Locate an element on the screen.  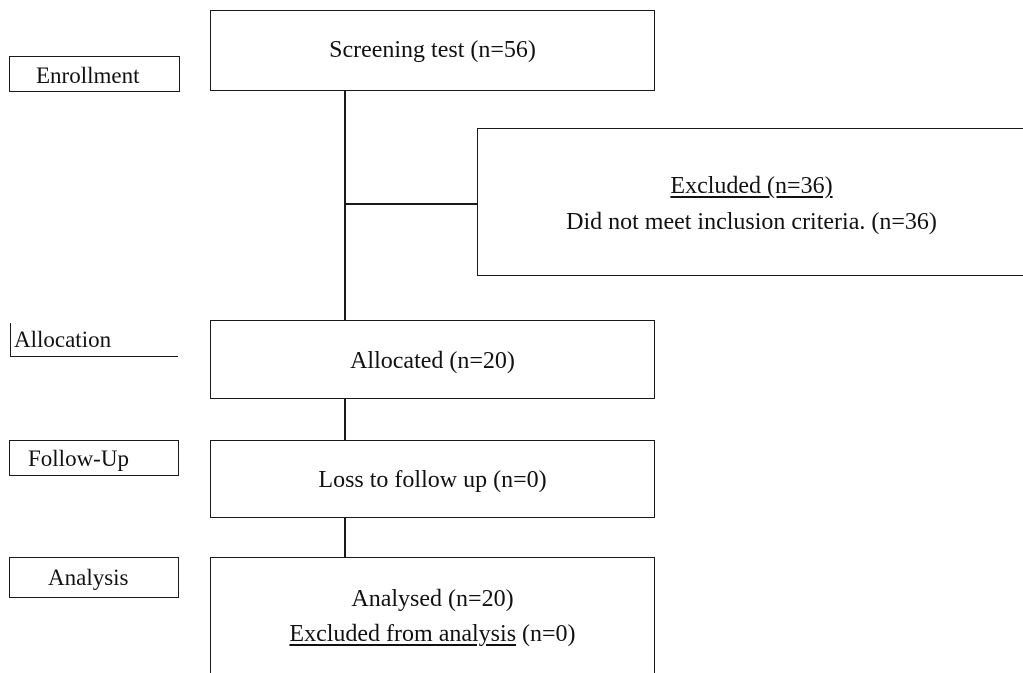
stage-label-follow-up-text: Follow-Up is located at coordinates (78, 458).